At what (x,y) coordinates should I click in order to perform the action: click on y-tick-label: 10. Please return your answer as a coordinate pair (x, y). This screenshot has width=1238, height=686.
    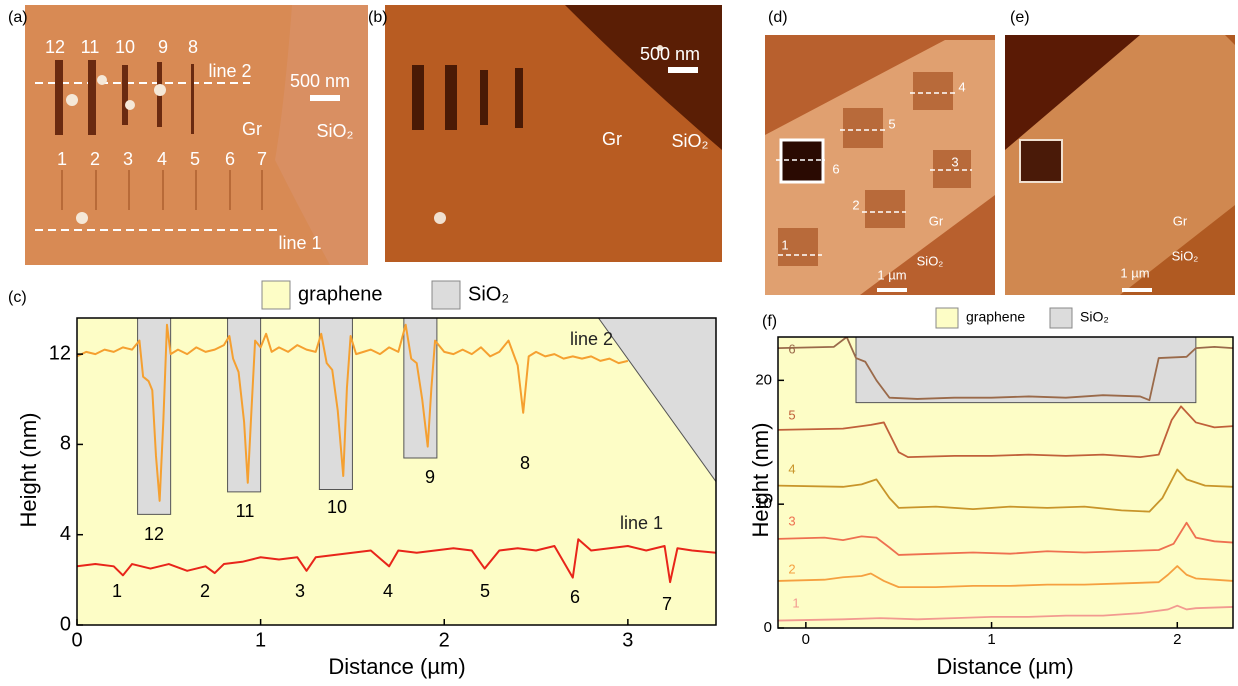
    Looking at the image, I should click on (763, 503).